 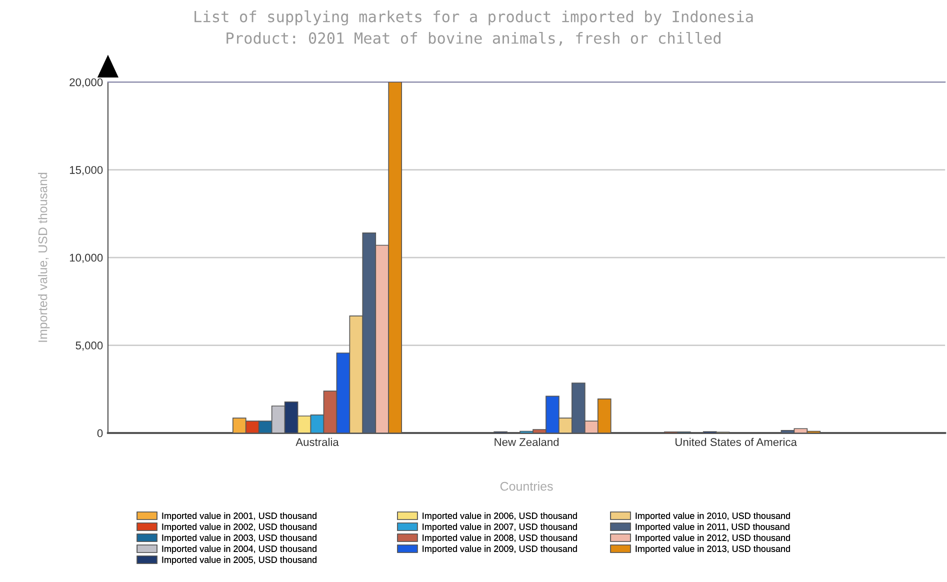 What do you see at coordinates (317, 442) in the screenshot?
I see `x-tick-label: Australia` at bounding box center [317, 442].